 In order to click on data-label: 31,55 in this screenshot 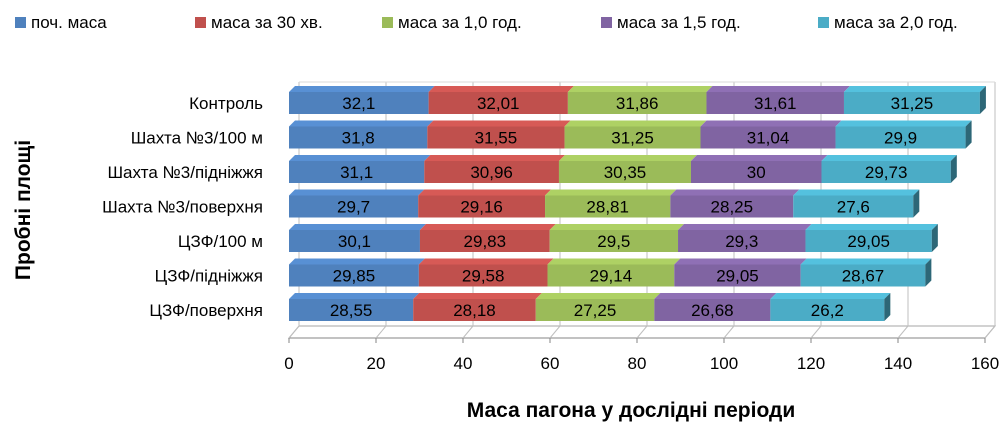, I will do `click(496, 138)`.